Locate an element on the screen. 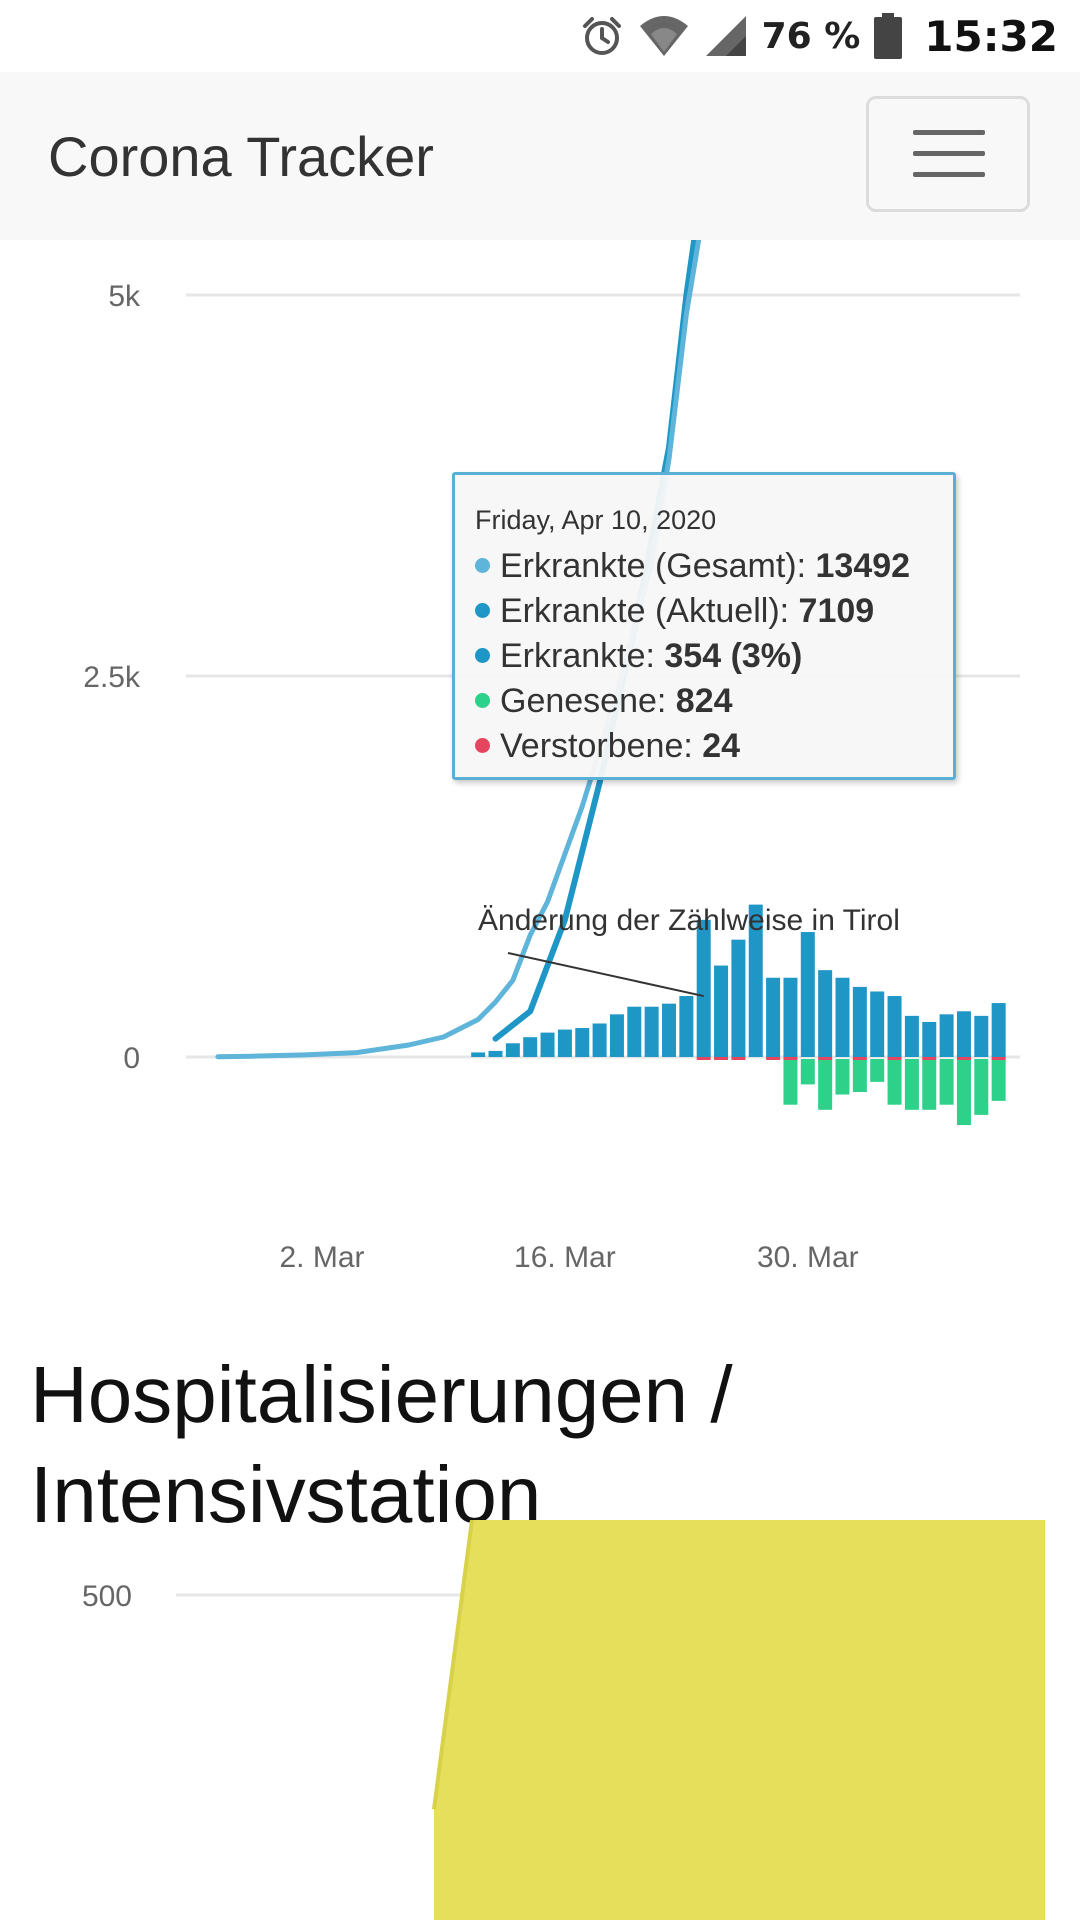  area-series is located at coordinates (739, 1720).